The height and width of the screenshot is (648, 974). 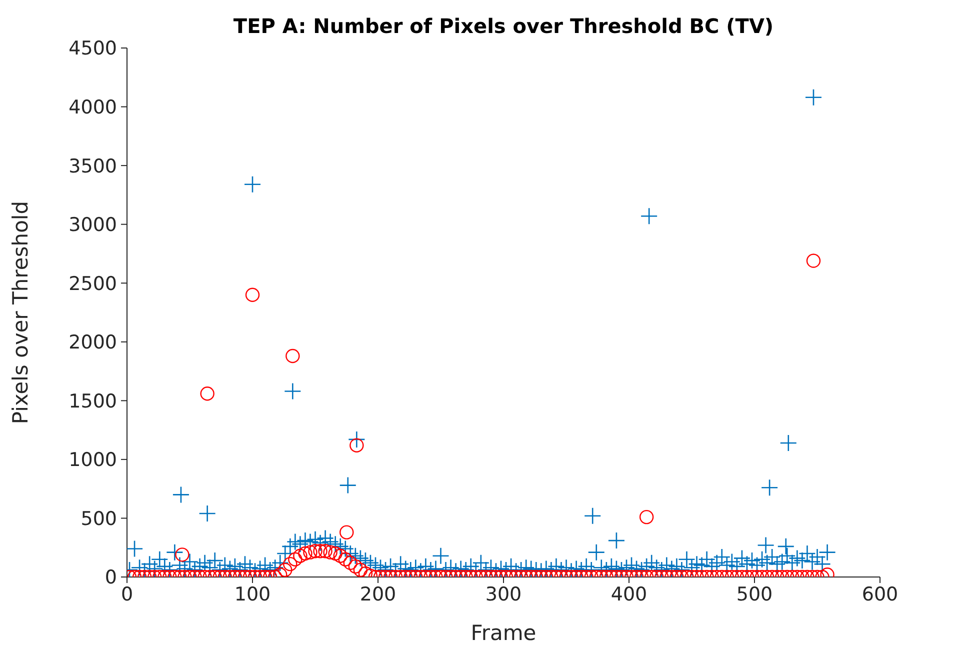 What do you see at coordinates (20, 312) in the screenshot?
I see `y-axis-title: Pixels over Threshold` at bounding box center [20, 312].